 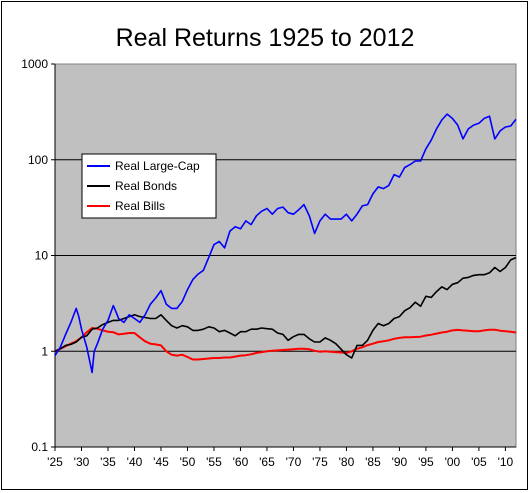 I want to click on legend-label: Real Bills, so click(x=140, y=206).